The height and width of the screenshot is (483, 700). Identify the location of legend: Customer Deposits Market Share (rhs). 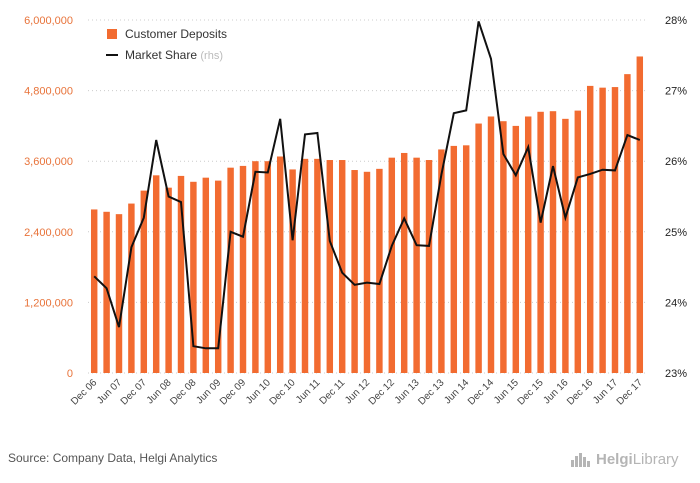
(166, 44).